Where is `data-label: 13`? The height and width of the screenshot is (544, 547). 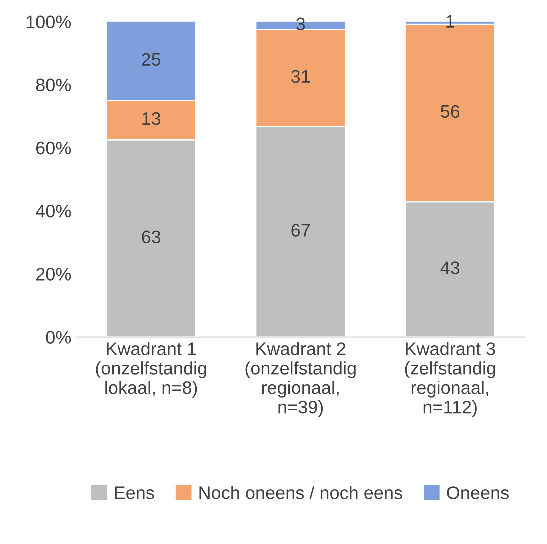
data-label: 13 is located at coordinates (151, 119).